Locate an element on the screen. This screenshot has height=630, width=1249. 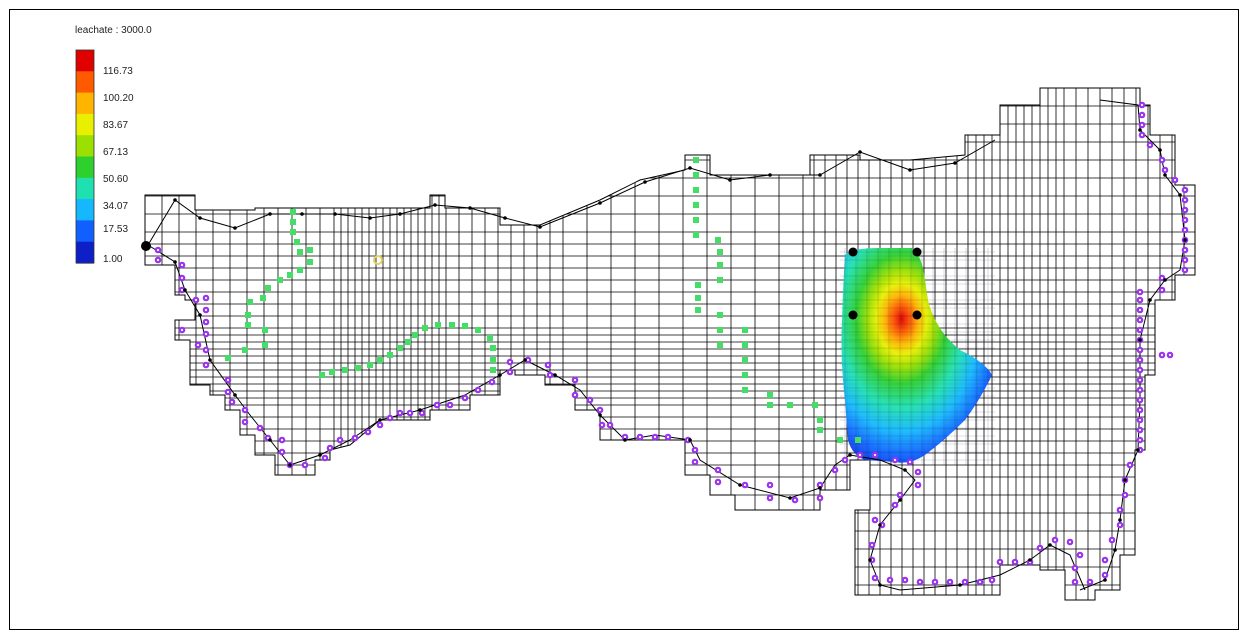
contaminant-plume is located at coordinates (917, 356).